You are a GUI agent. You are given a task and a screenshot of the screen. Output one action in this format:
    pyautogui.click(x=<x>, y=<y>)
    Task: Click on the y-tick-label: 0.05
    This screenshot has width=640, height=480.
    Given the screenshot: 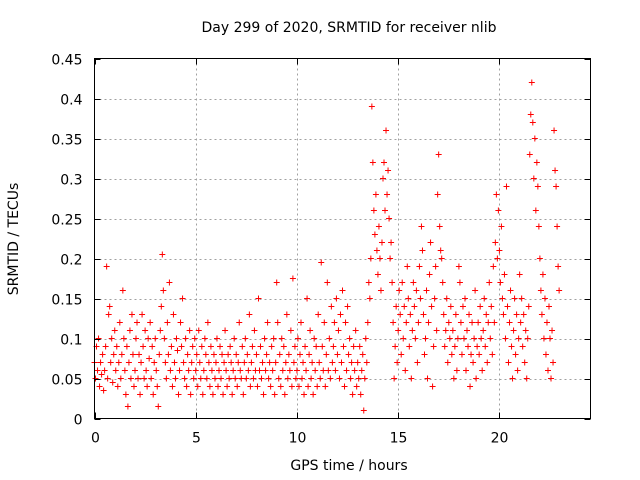 What is the action you would take?
    pyautogui.click(x=66, y=381)
    